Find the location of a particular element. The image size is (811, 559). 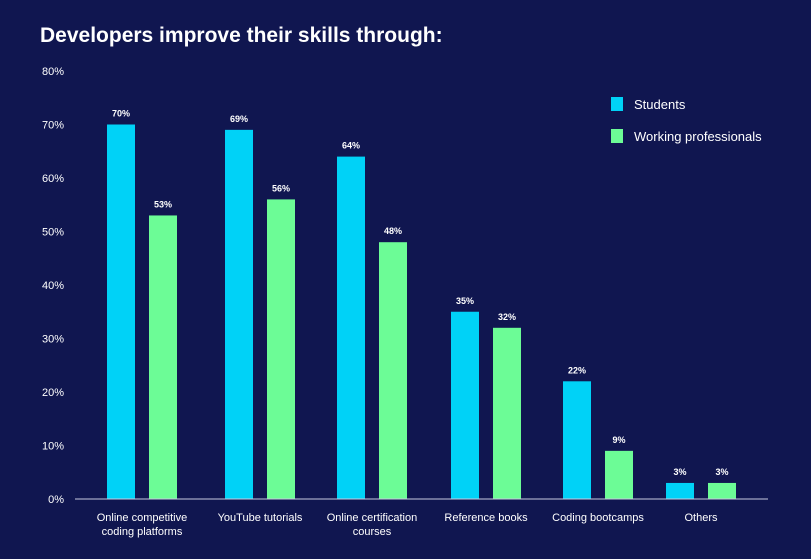

y-tick-label: 40% is located at coordinates (53, 286).